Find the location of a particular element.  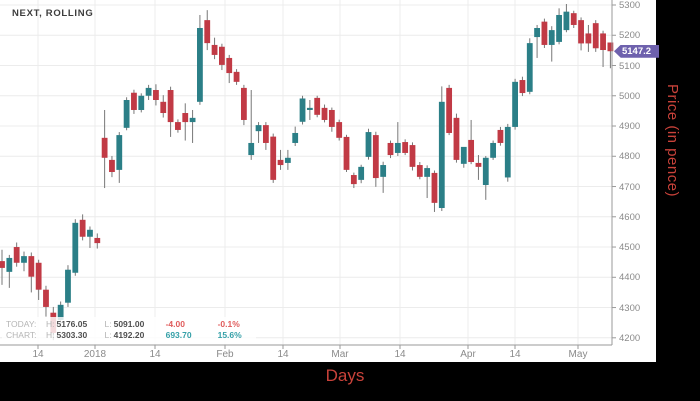

chart-title: NEXT, ROLLING is located at coordinates (53, 13).